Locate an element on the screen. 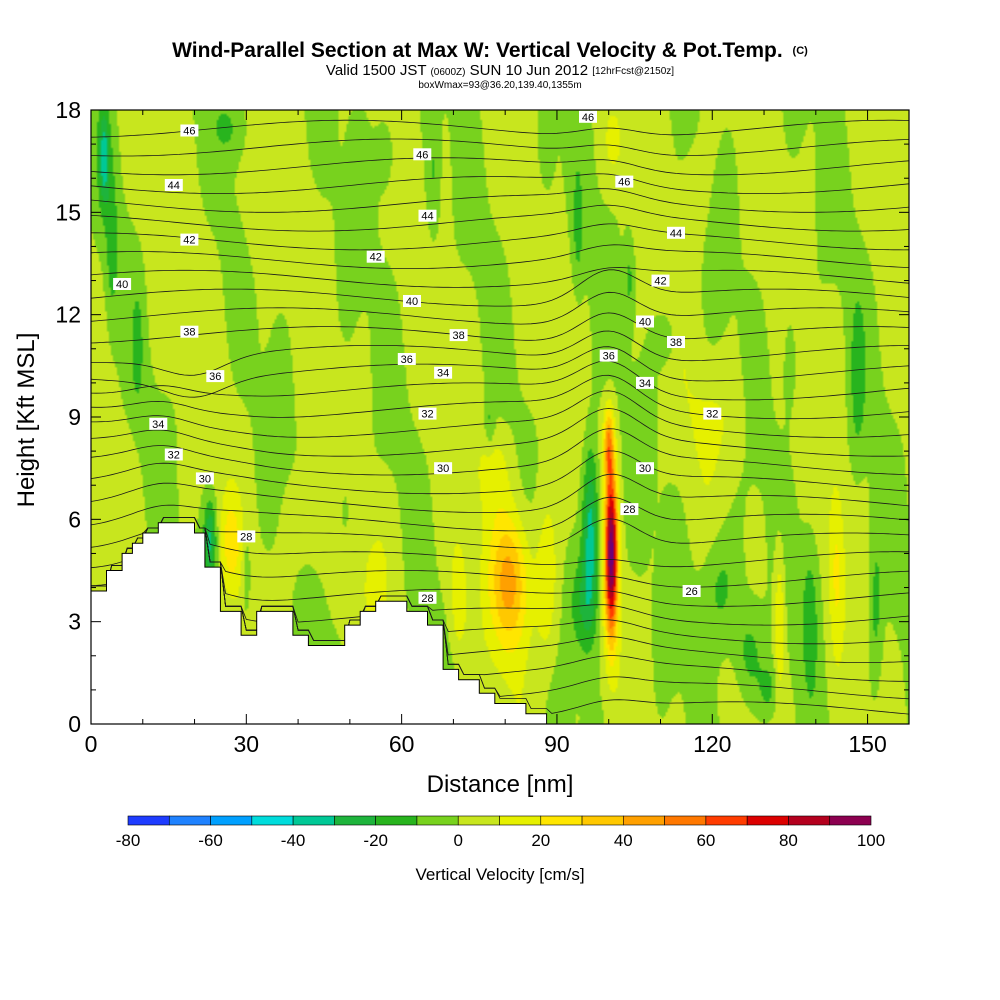 This screenshot has width=1000, height=1000. x-axis-label: Distance [nm] is located at coordinates (500, 784).